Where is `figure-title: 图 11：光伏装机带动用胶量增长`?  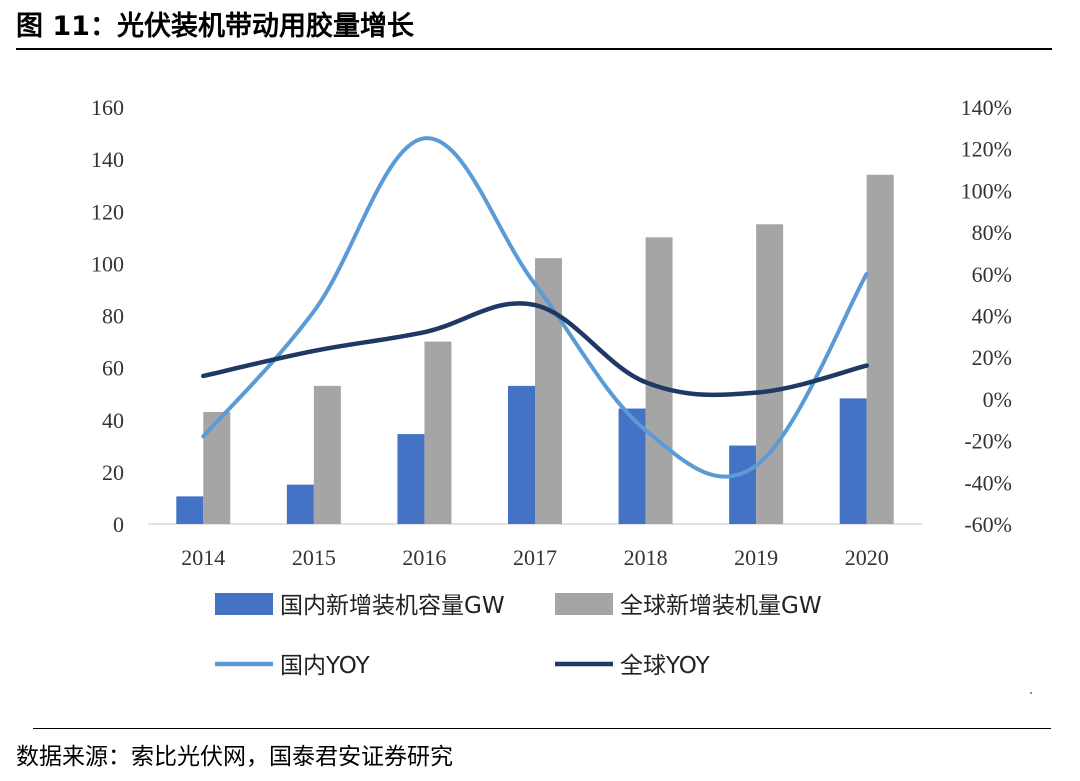 figure-title: 图 11：光伏装机带动用胶量增长 is located at coordinates (215, 26).